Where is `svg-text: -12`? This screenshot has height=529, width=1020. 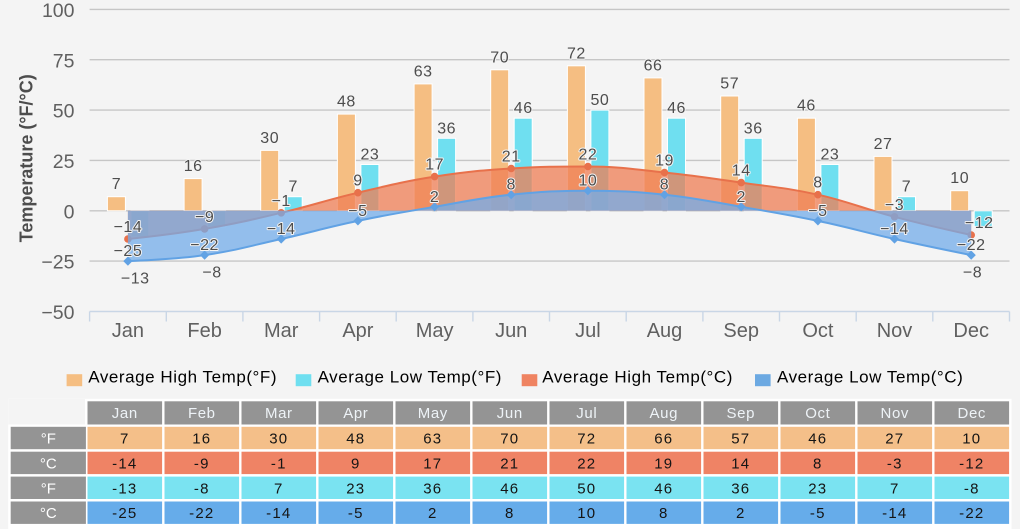 svg-text: -12 is located at coordinates (971, 463).